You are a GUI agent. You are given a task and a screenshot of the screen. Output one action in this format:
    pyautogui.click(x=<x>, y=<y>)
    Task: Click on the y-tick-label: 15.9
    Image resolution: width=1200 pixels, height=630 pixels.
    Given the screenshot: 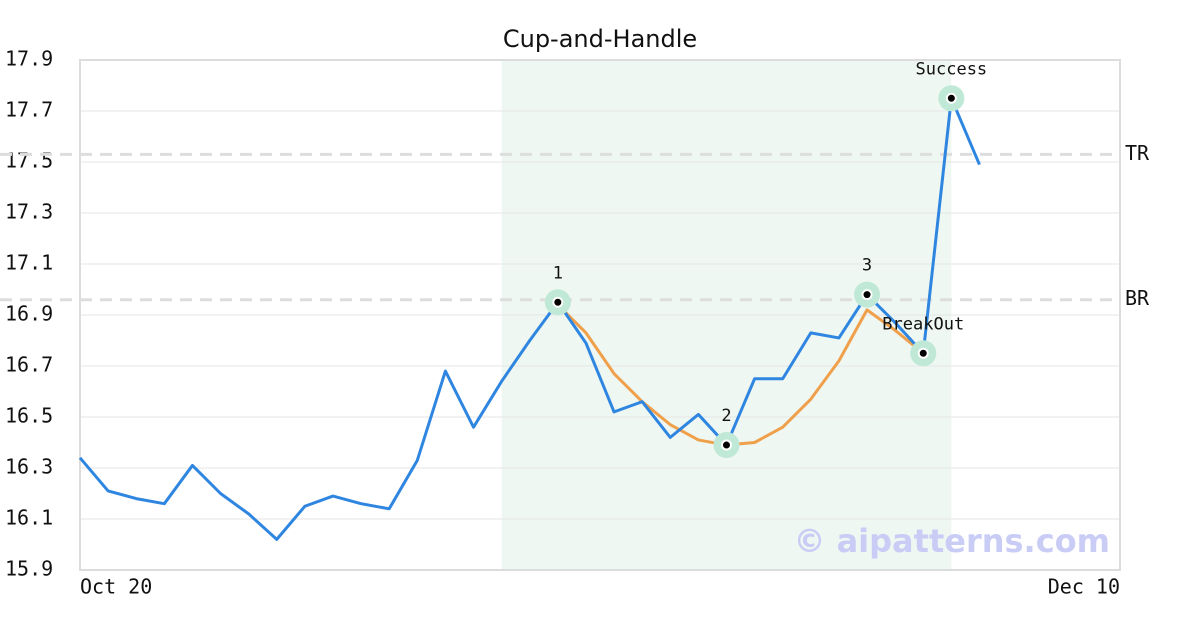 What is the action you would take?
    pyautogui.click(x=29, y=569)
    